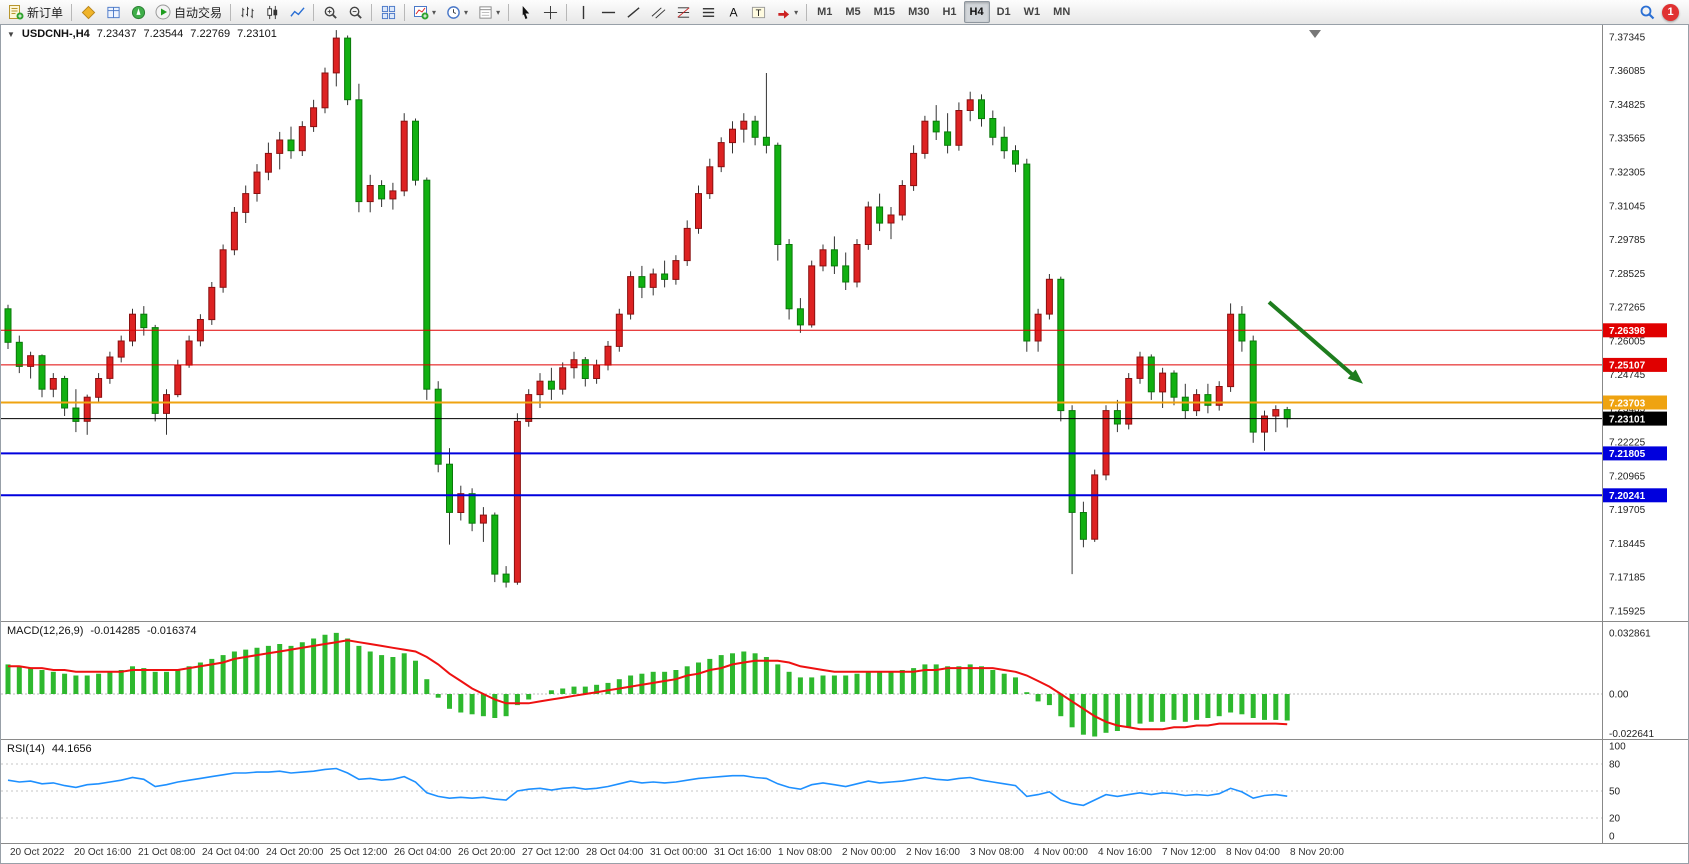 The image size is (1689, 864). Describe the element at coordinates (633, 12) in the screenshot. I see `trendline-tool-button` at that location.